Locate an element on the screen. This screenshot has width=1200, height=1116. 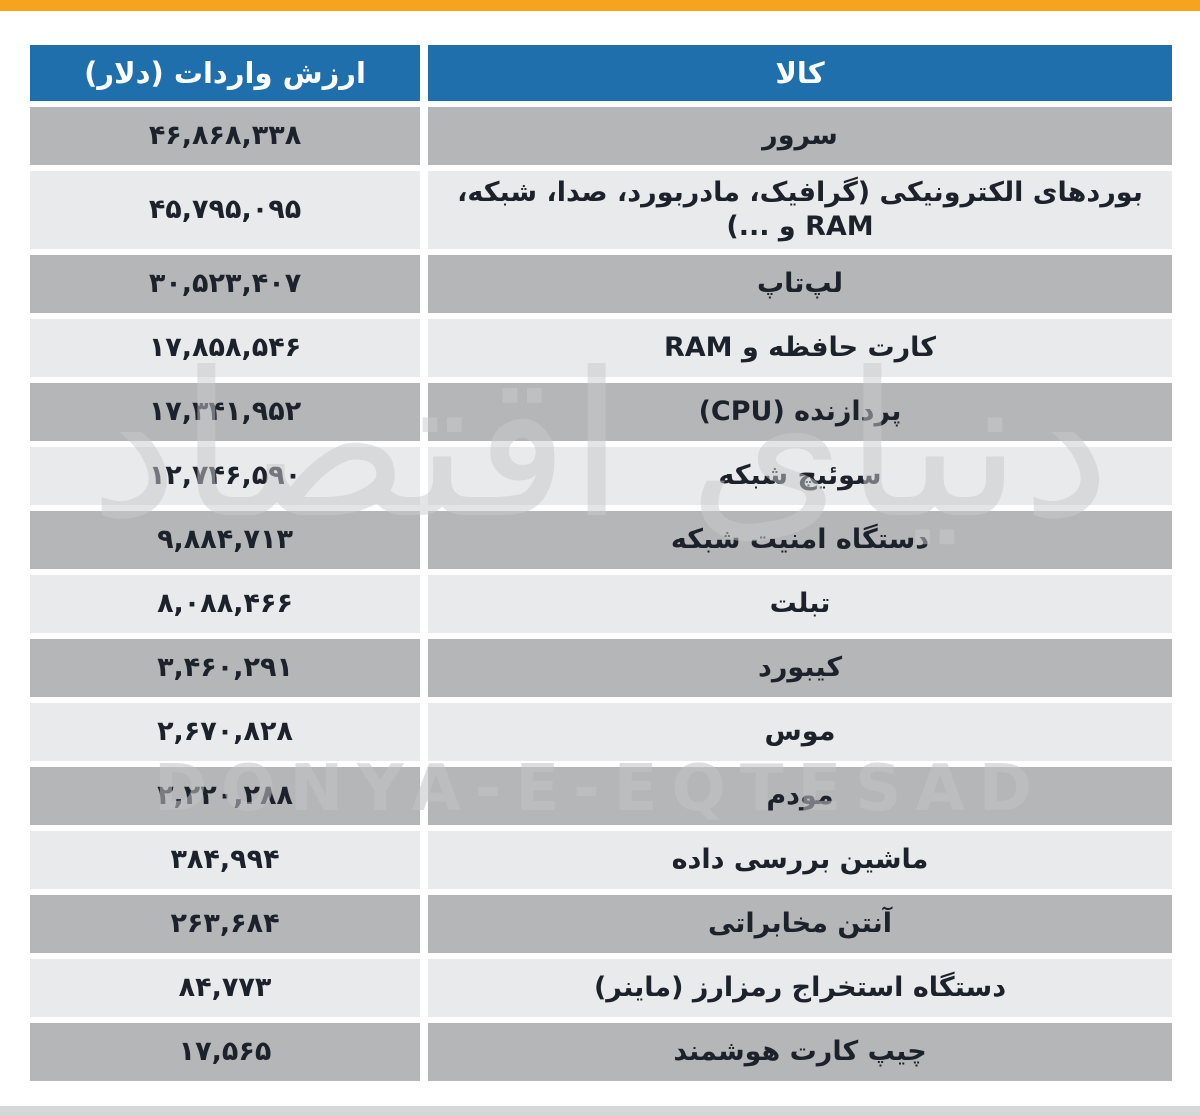
table-row: تبلت ۸,۰۸۸,۴۶۶ is located at coordinates (601, 604).